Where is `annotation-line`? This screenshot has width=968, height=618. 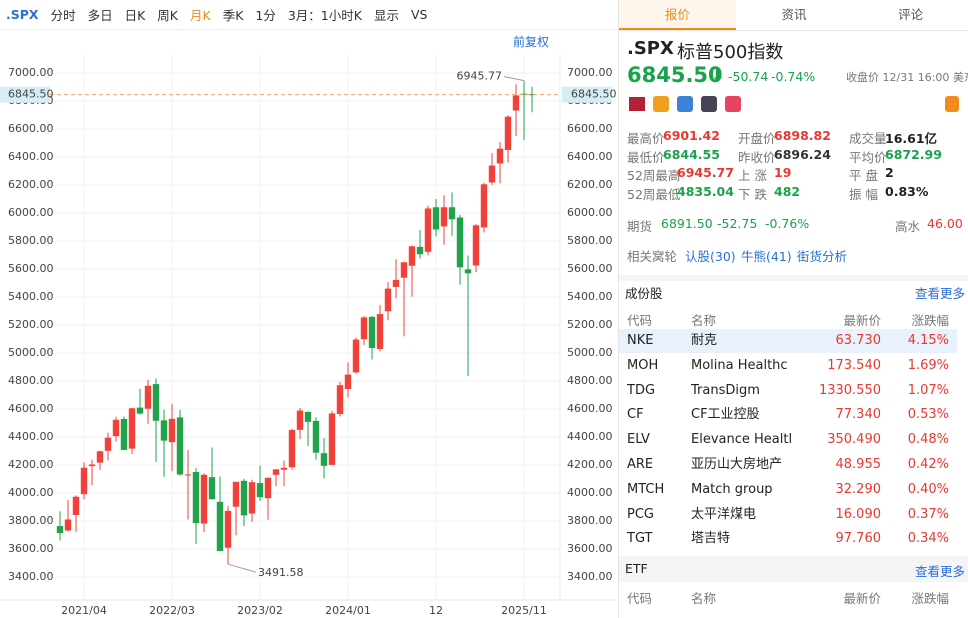
annotation-line is located at coordinates (242, 568).